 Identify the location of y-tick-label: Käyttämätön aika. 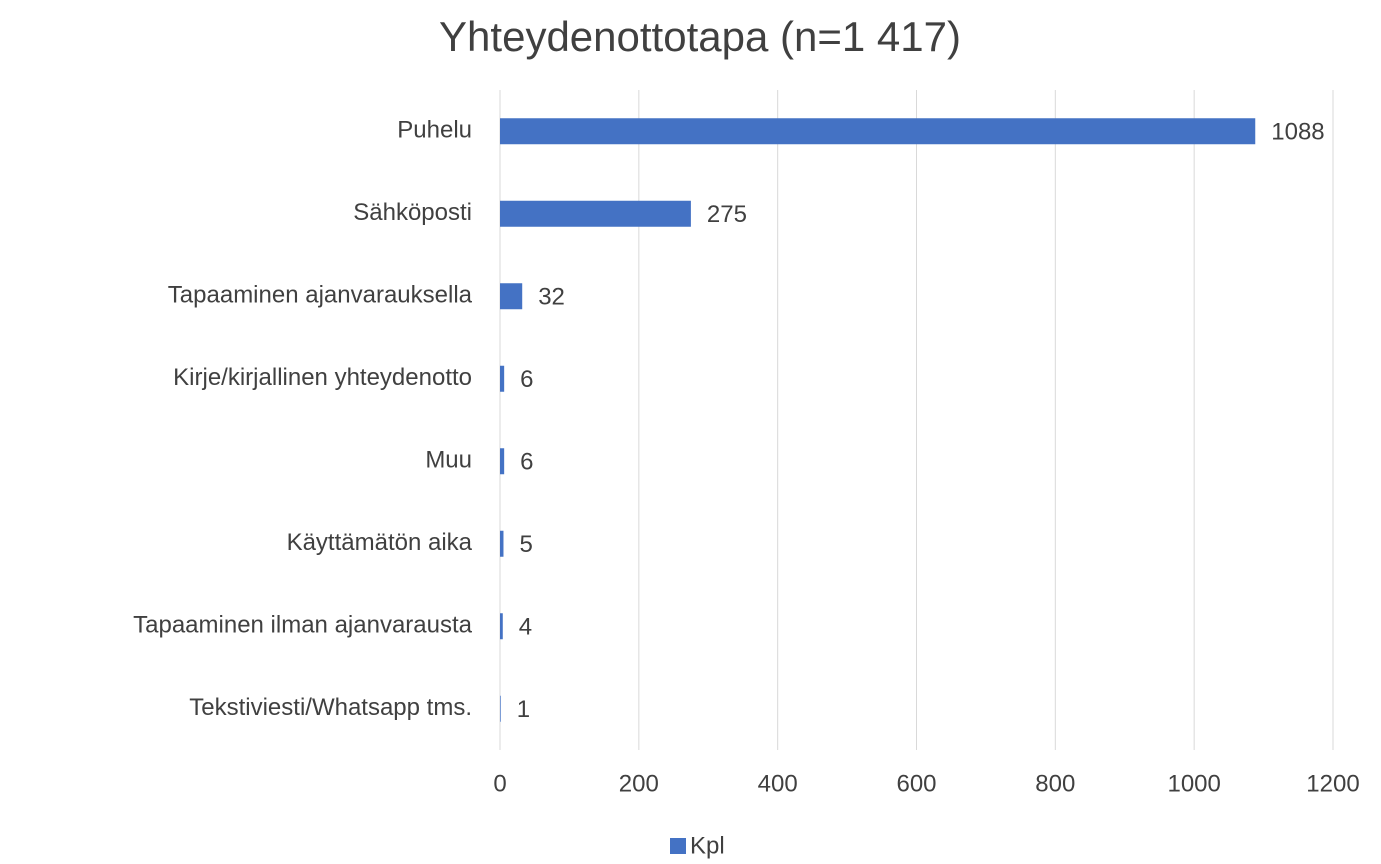
(380, 542).